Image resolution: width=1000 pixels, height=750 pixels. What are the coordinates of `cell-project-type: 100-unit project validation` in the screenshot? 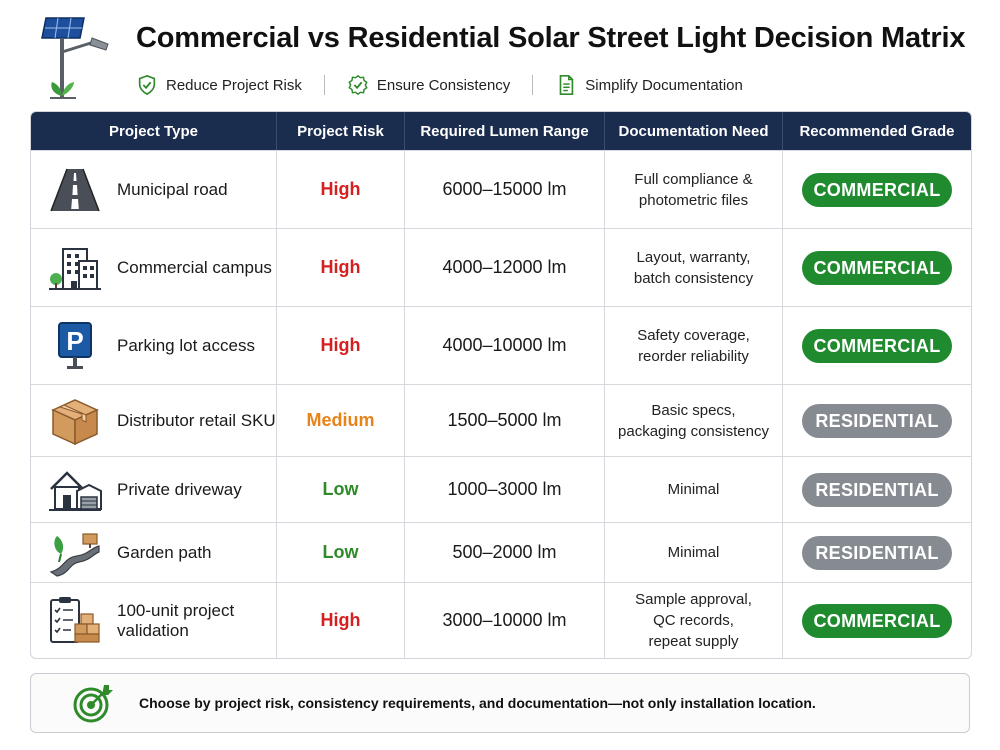 It's located at (154, 620).